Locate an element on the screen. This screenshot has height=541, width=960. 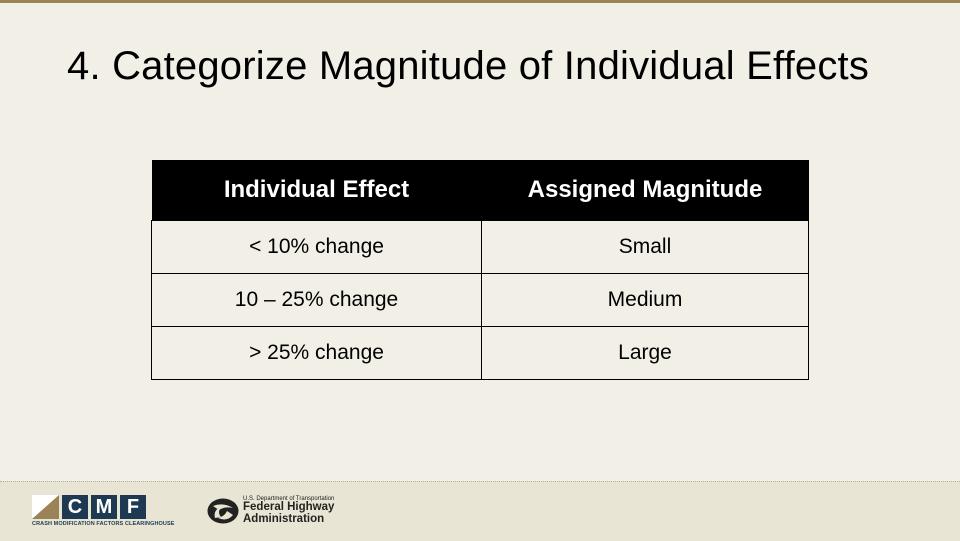
effect-cell: > 25% change is located at coordinates (316, 353).